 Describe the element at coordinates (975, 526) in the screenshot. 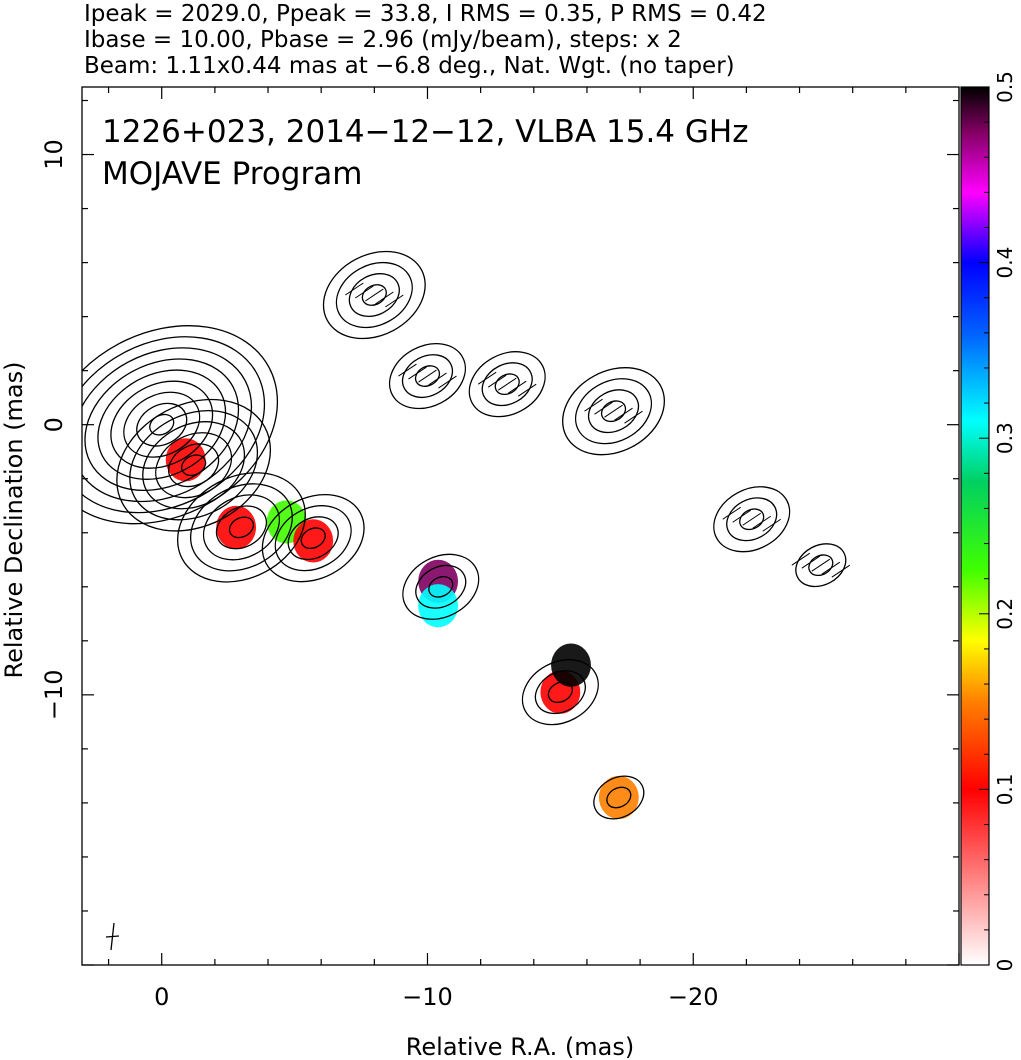

I see `colorbar` at that location.